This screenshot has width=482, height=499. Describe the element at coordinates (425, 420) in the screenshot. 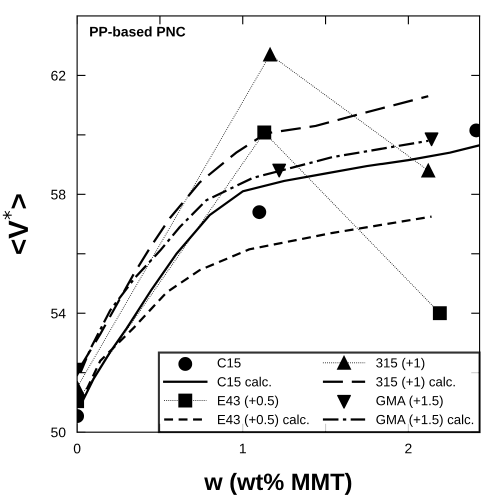

I see `legend-label: GMA (+1.5) calc.` at that location.